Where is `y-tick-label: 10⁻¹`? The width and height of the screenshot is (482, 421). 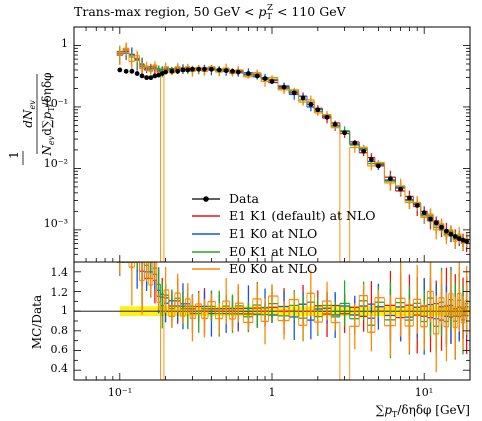
y-tick-label: 10⁻¹ is located at coordinates (56, 103).